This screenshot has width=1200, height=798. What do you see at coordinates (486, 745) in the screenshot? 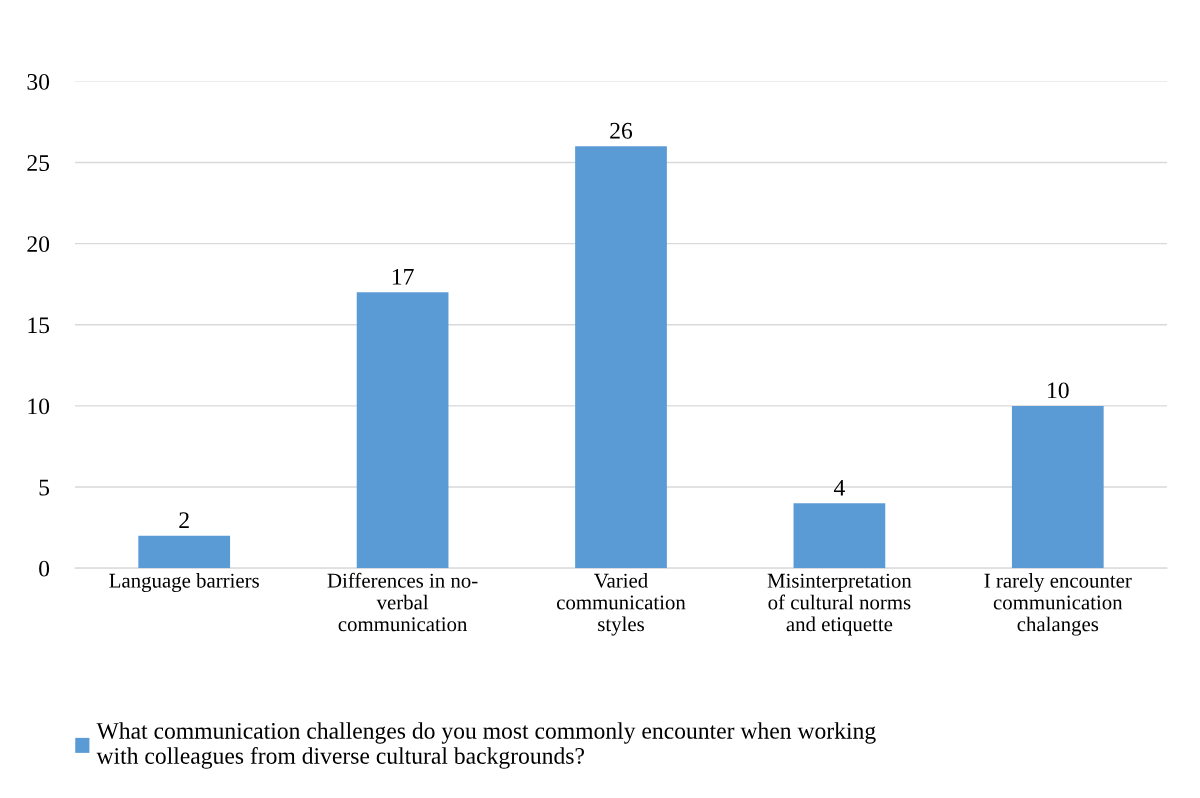
I see `legend-label: What communication challenges do you most commonly encounter when working with colleagues from diverse cultural backgrounds?` at bounding box center [486, 745].